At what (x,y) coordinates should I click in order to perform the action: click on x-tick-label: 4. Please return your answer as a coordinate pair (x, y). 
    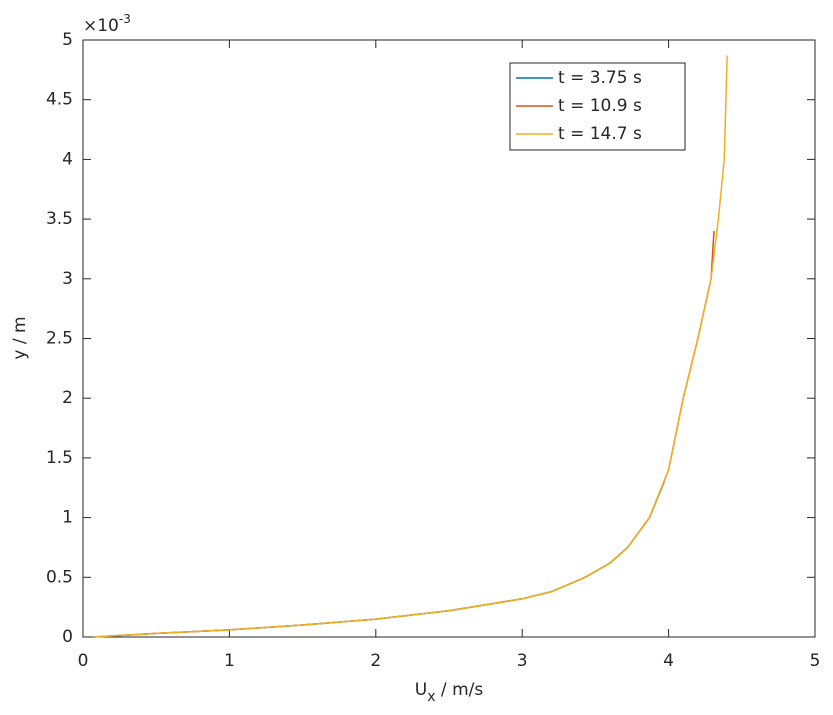
    Looking at the image, I should click on (668, 661).